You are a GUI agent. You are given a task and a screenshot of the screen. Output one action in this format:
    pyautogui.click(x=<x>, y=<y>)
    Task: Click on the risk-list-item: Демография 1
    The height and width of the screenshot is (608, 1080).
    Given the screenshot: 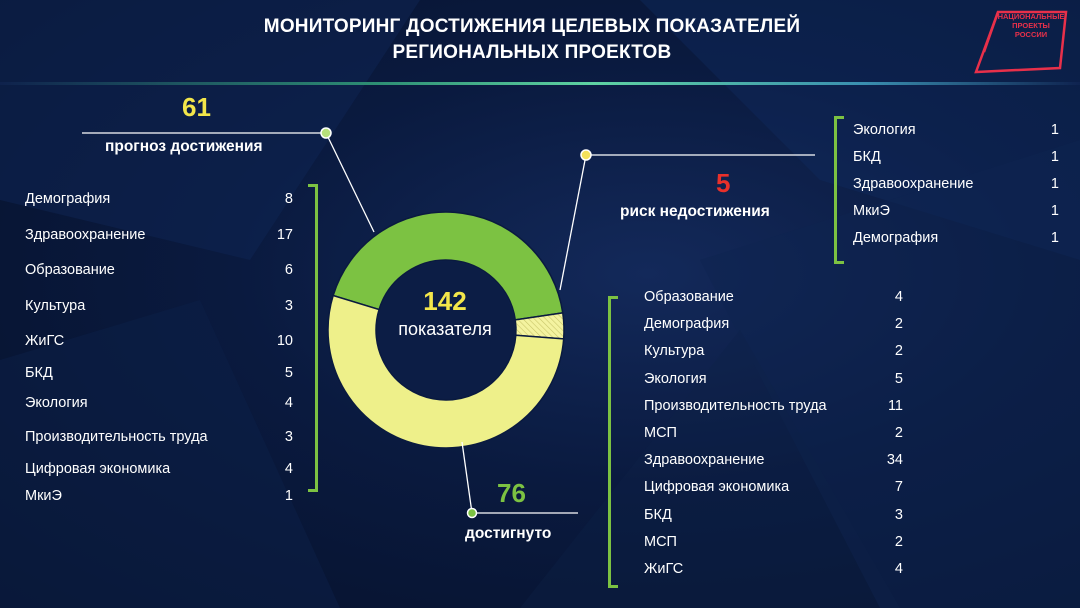 What is the action you would take?
    pyautogui.click(x=956, y=238)
    